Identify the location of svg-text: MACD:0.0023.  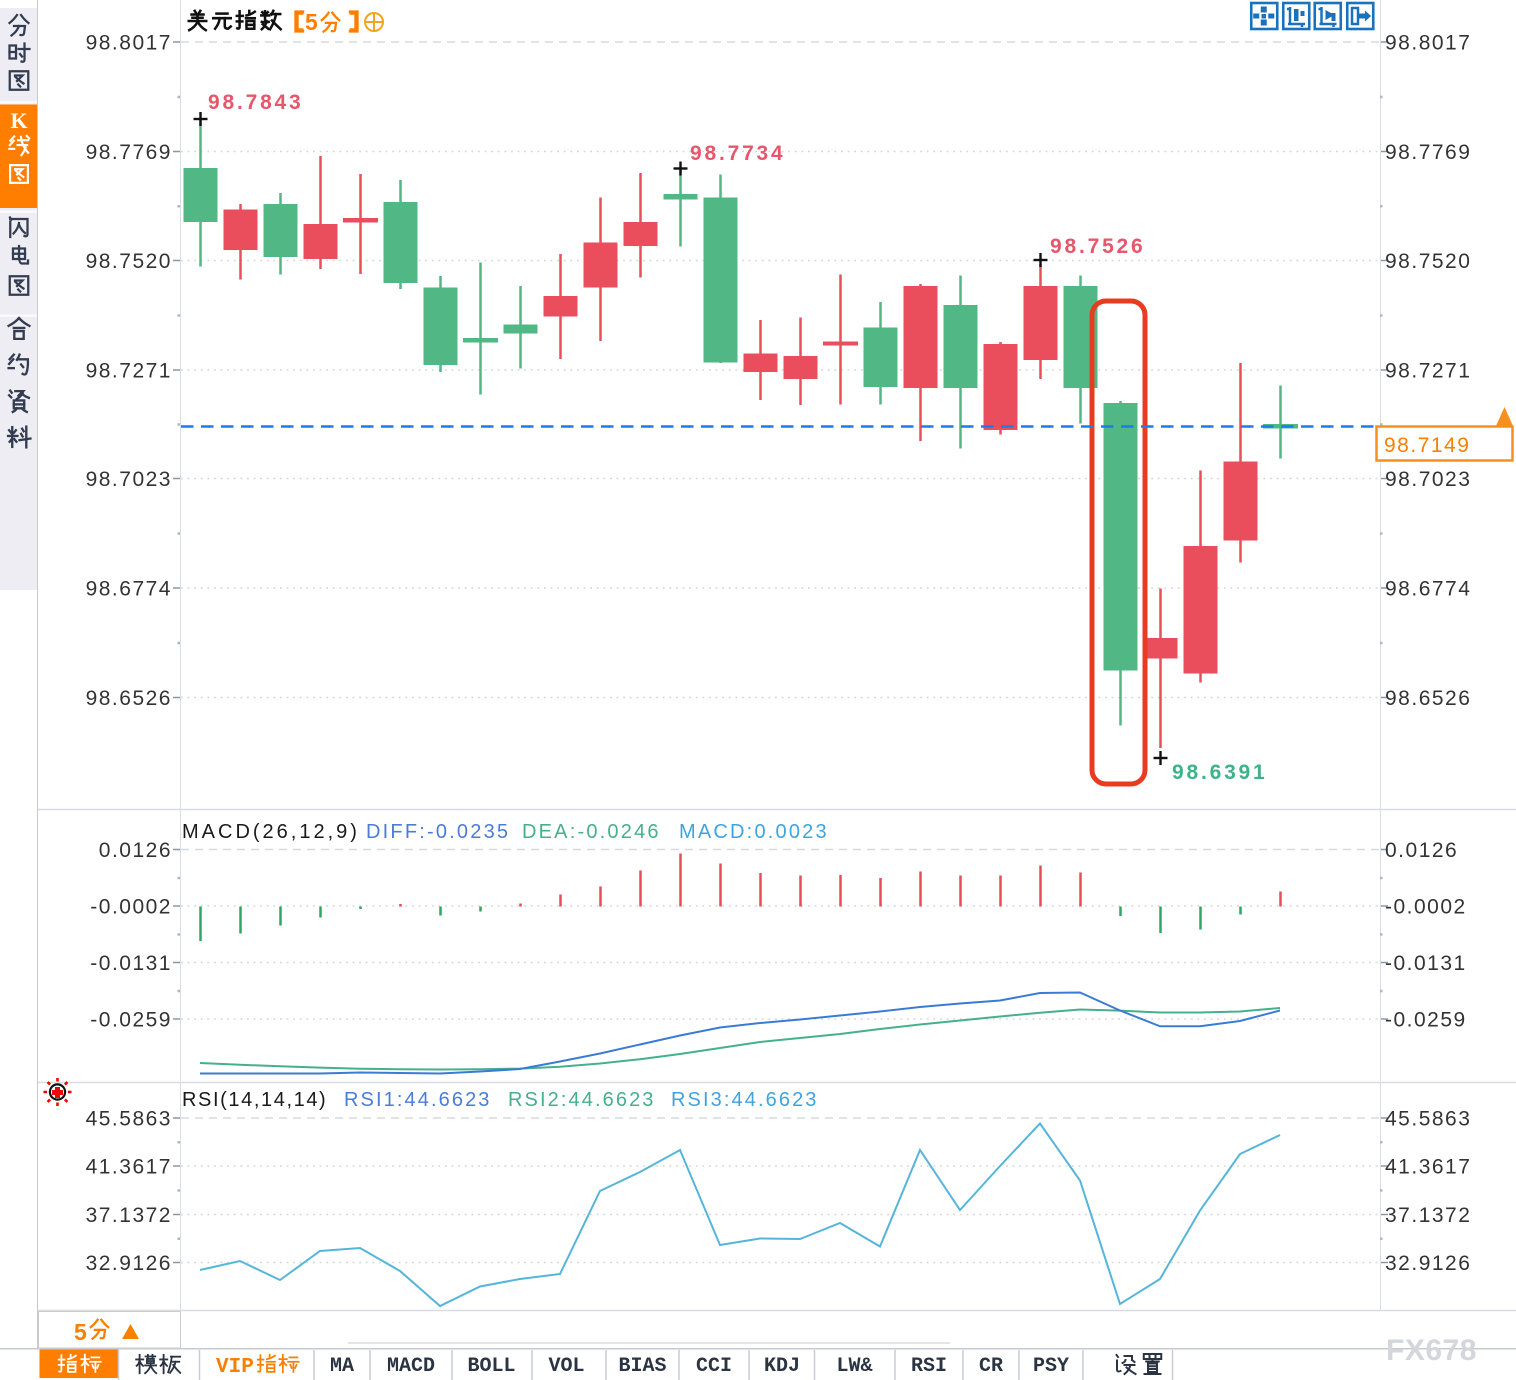
(754, 832).